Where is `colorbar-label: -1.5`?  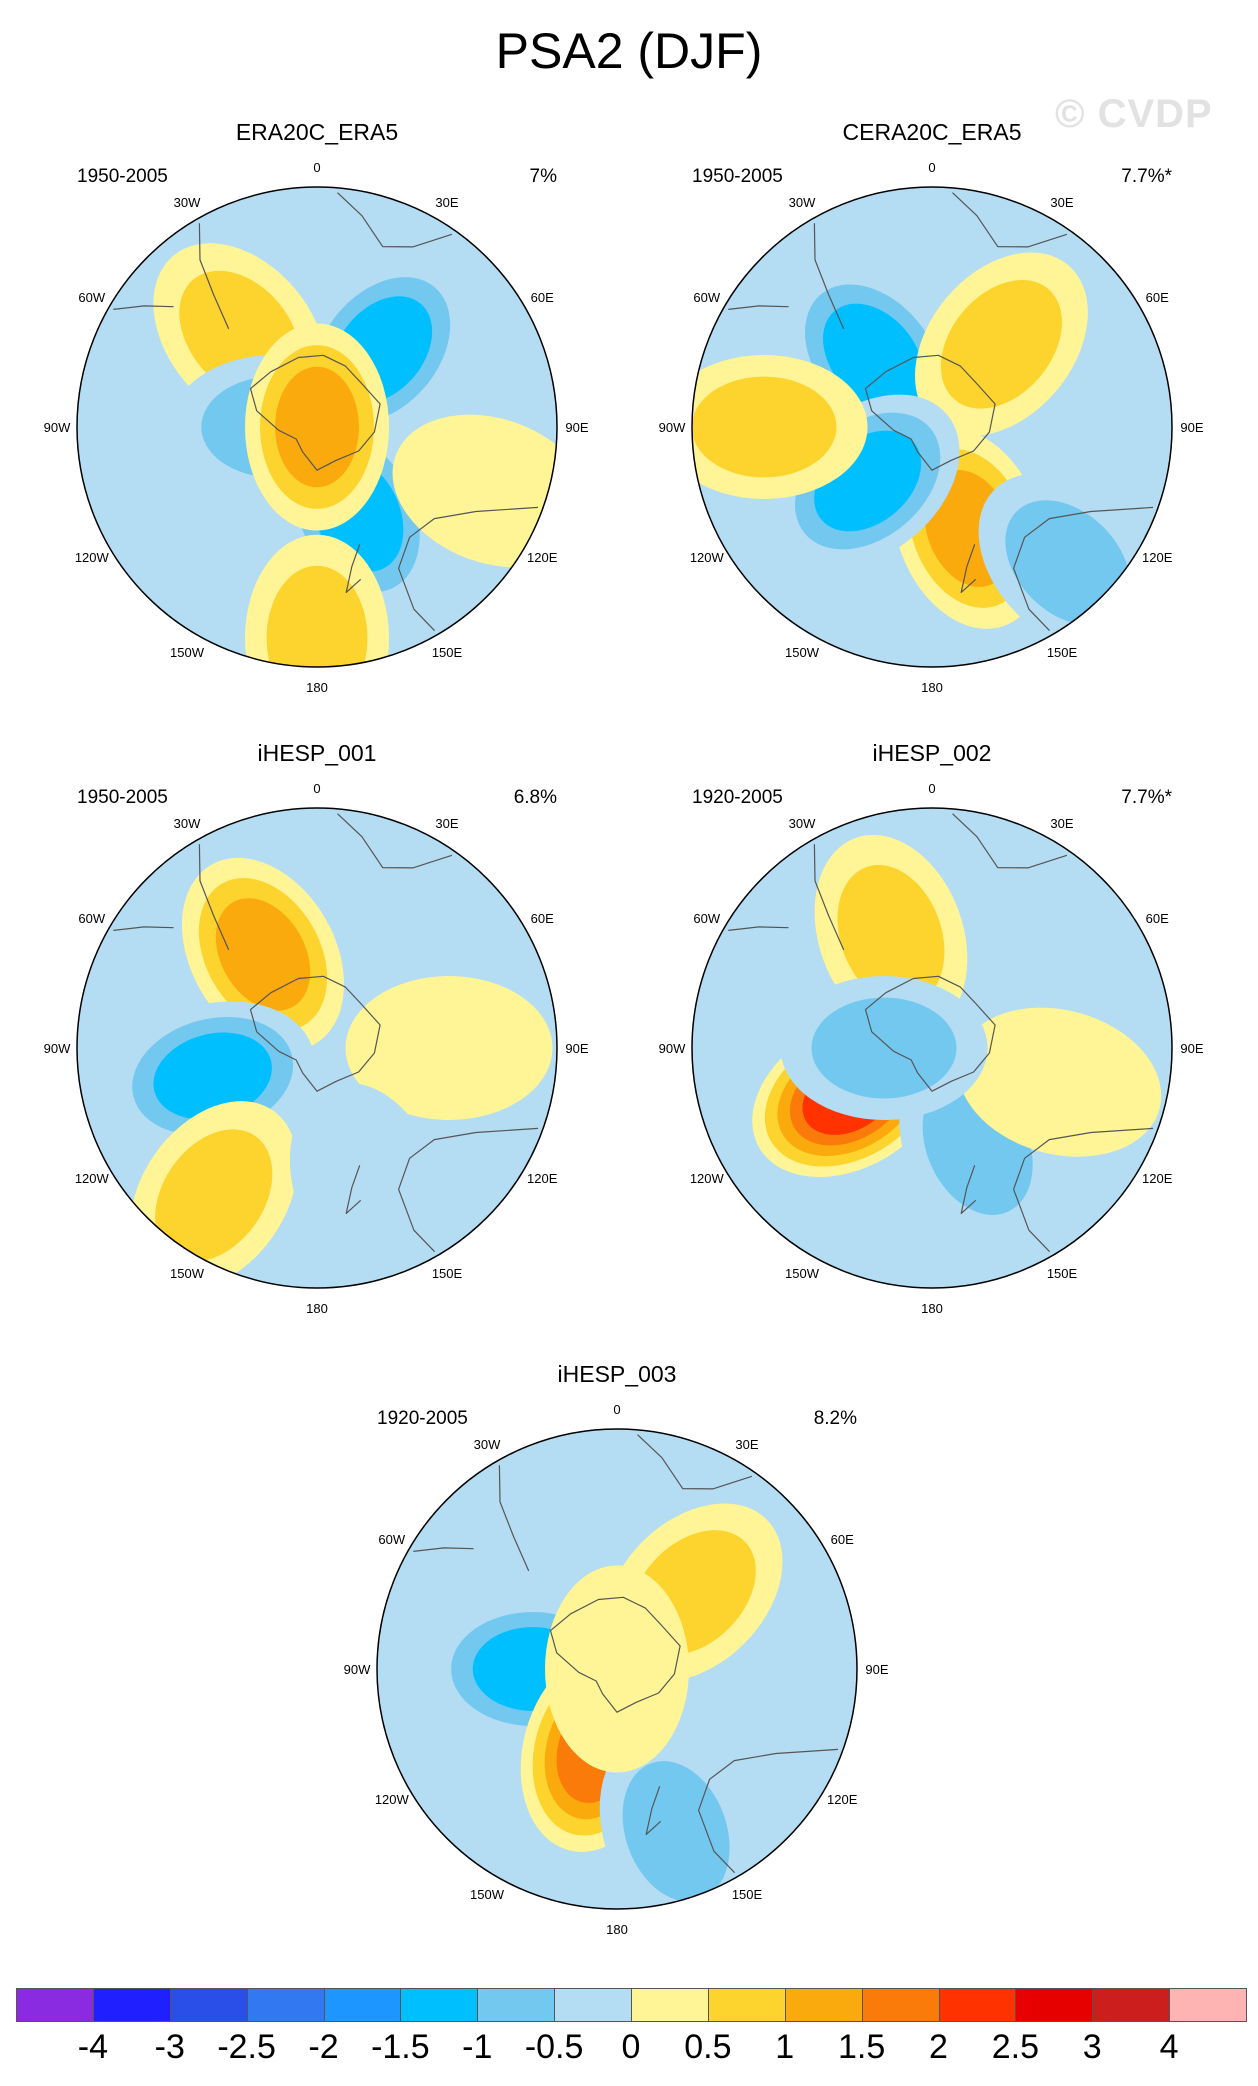 colorbar-label: -1.5 is located at coordinates (400, 2047).